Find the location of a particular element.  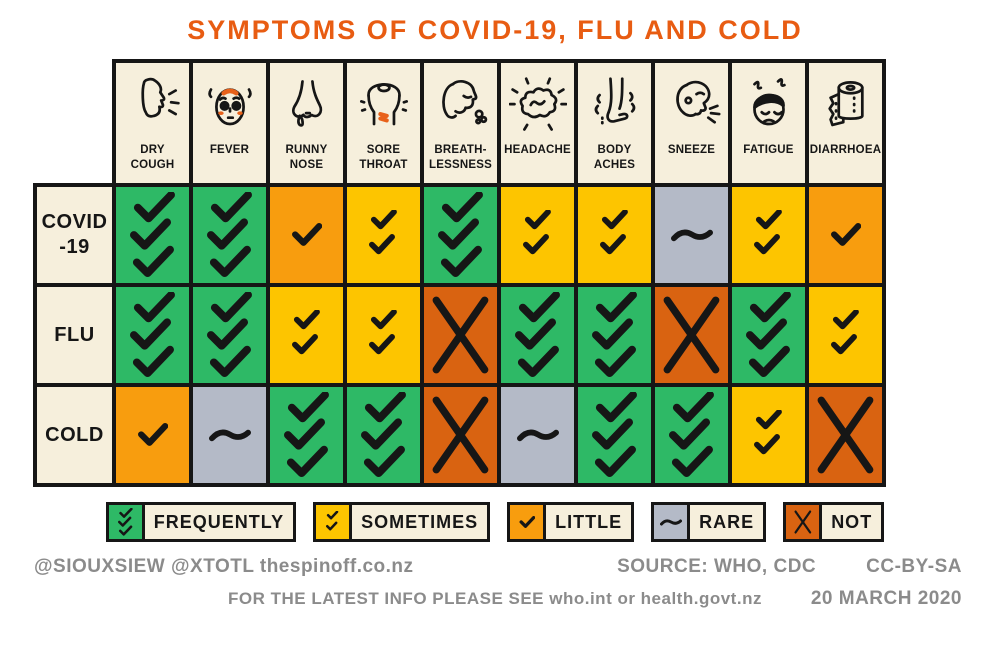

sneeze-icon is located at coordinates (691, 103).